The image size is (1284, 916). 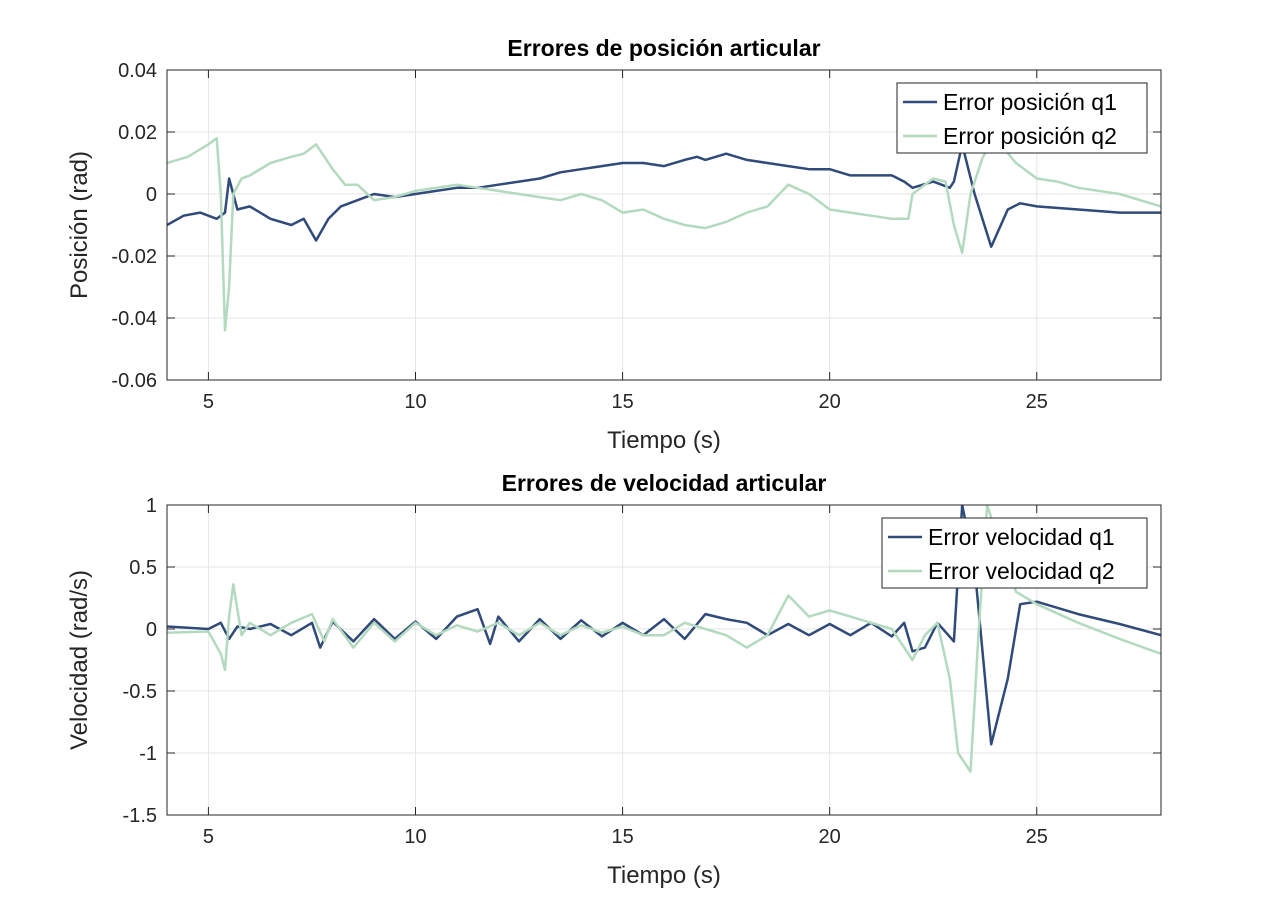 What do you see at coordinates (1021, 537) in the screenshot?
I see `velocity-legend-label-q1: Error velocidad q1` at bounding box center [1021, 537].